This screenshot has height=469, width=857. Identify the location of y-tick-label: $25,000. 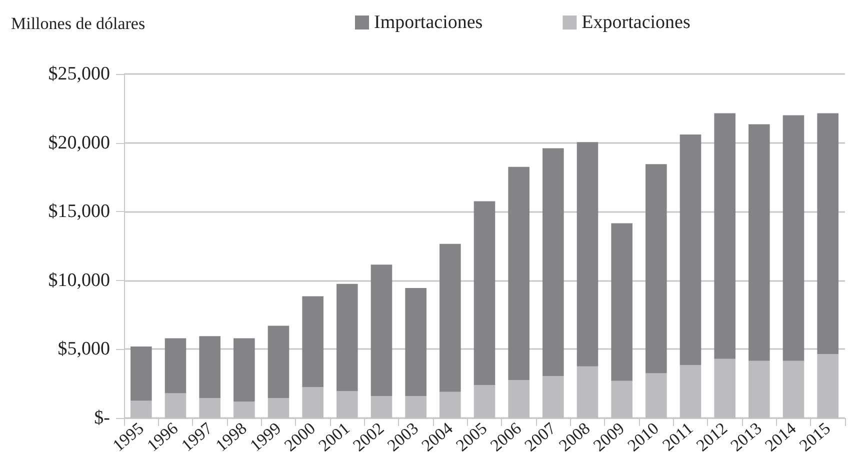
(79, 74).